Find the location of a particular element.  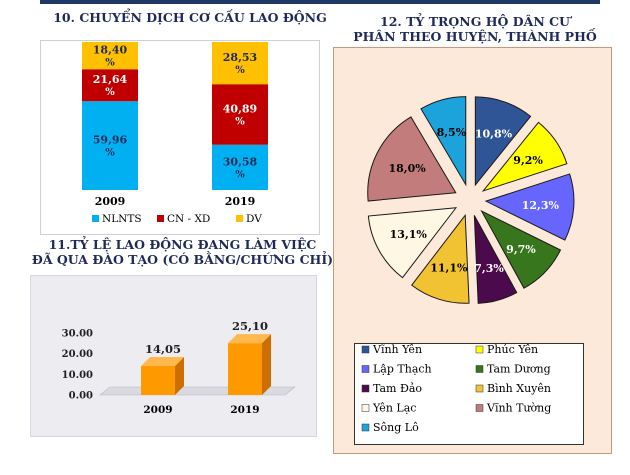

chart12-slice-lap-thach is located at coordinates (529, 207).